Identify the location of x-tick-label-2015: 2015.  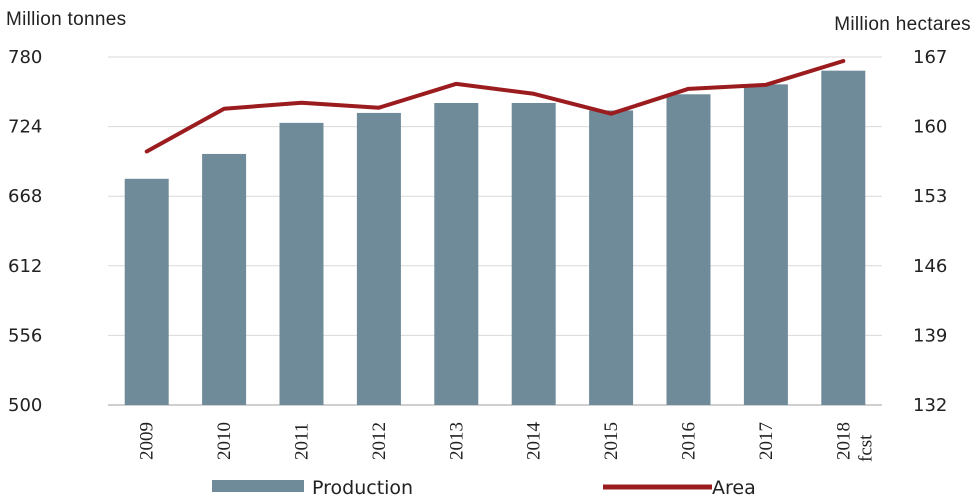
(611, 441).